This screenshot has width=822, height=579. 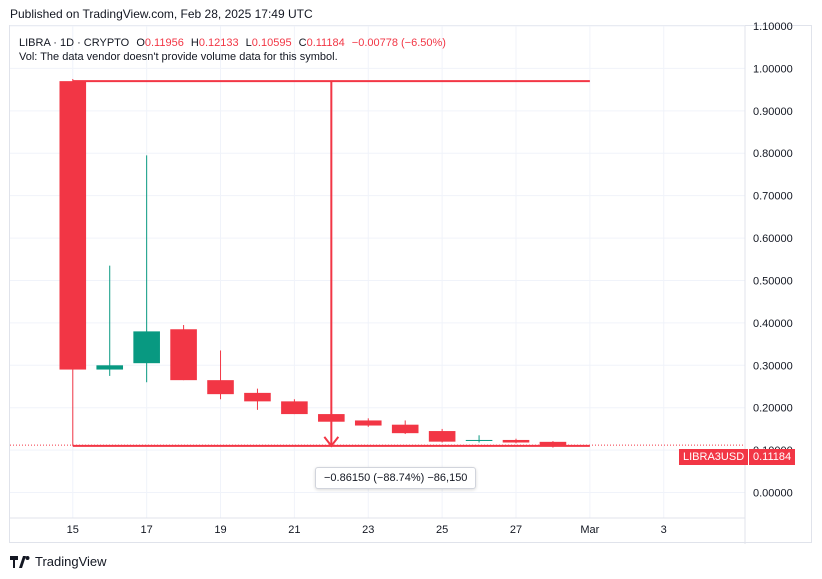 I want to click on y-tick-label: 0.00000, so click(x=773, y=494).